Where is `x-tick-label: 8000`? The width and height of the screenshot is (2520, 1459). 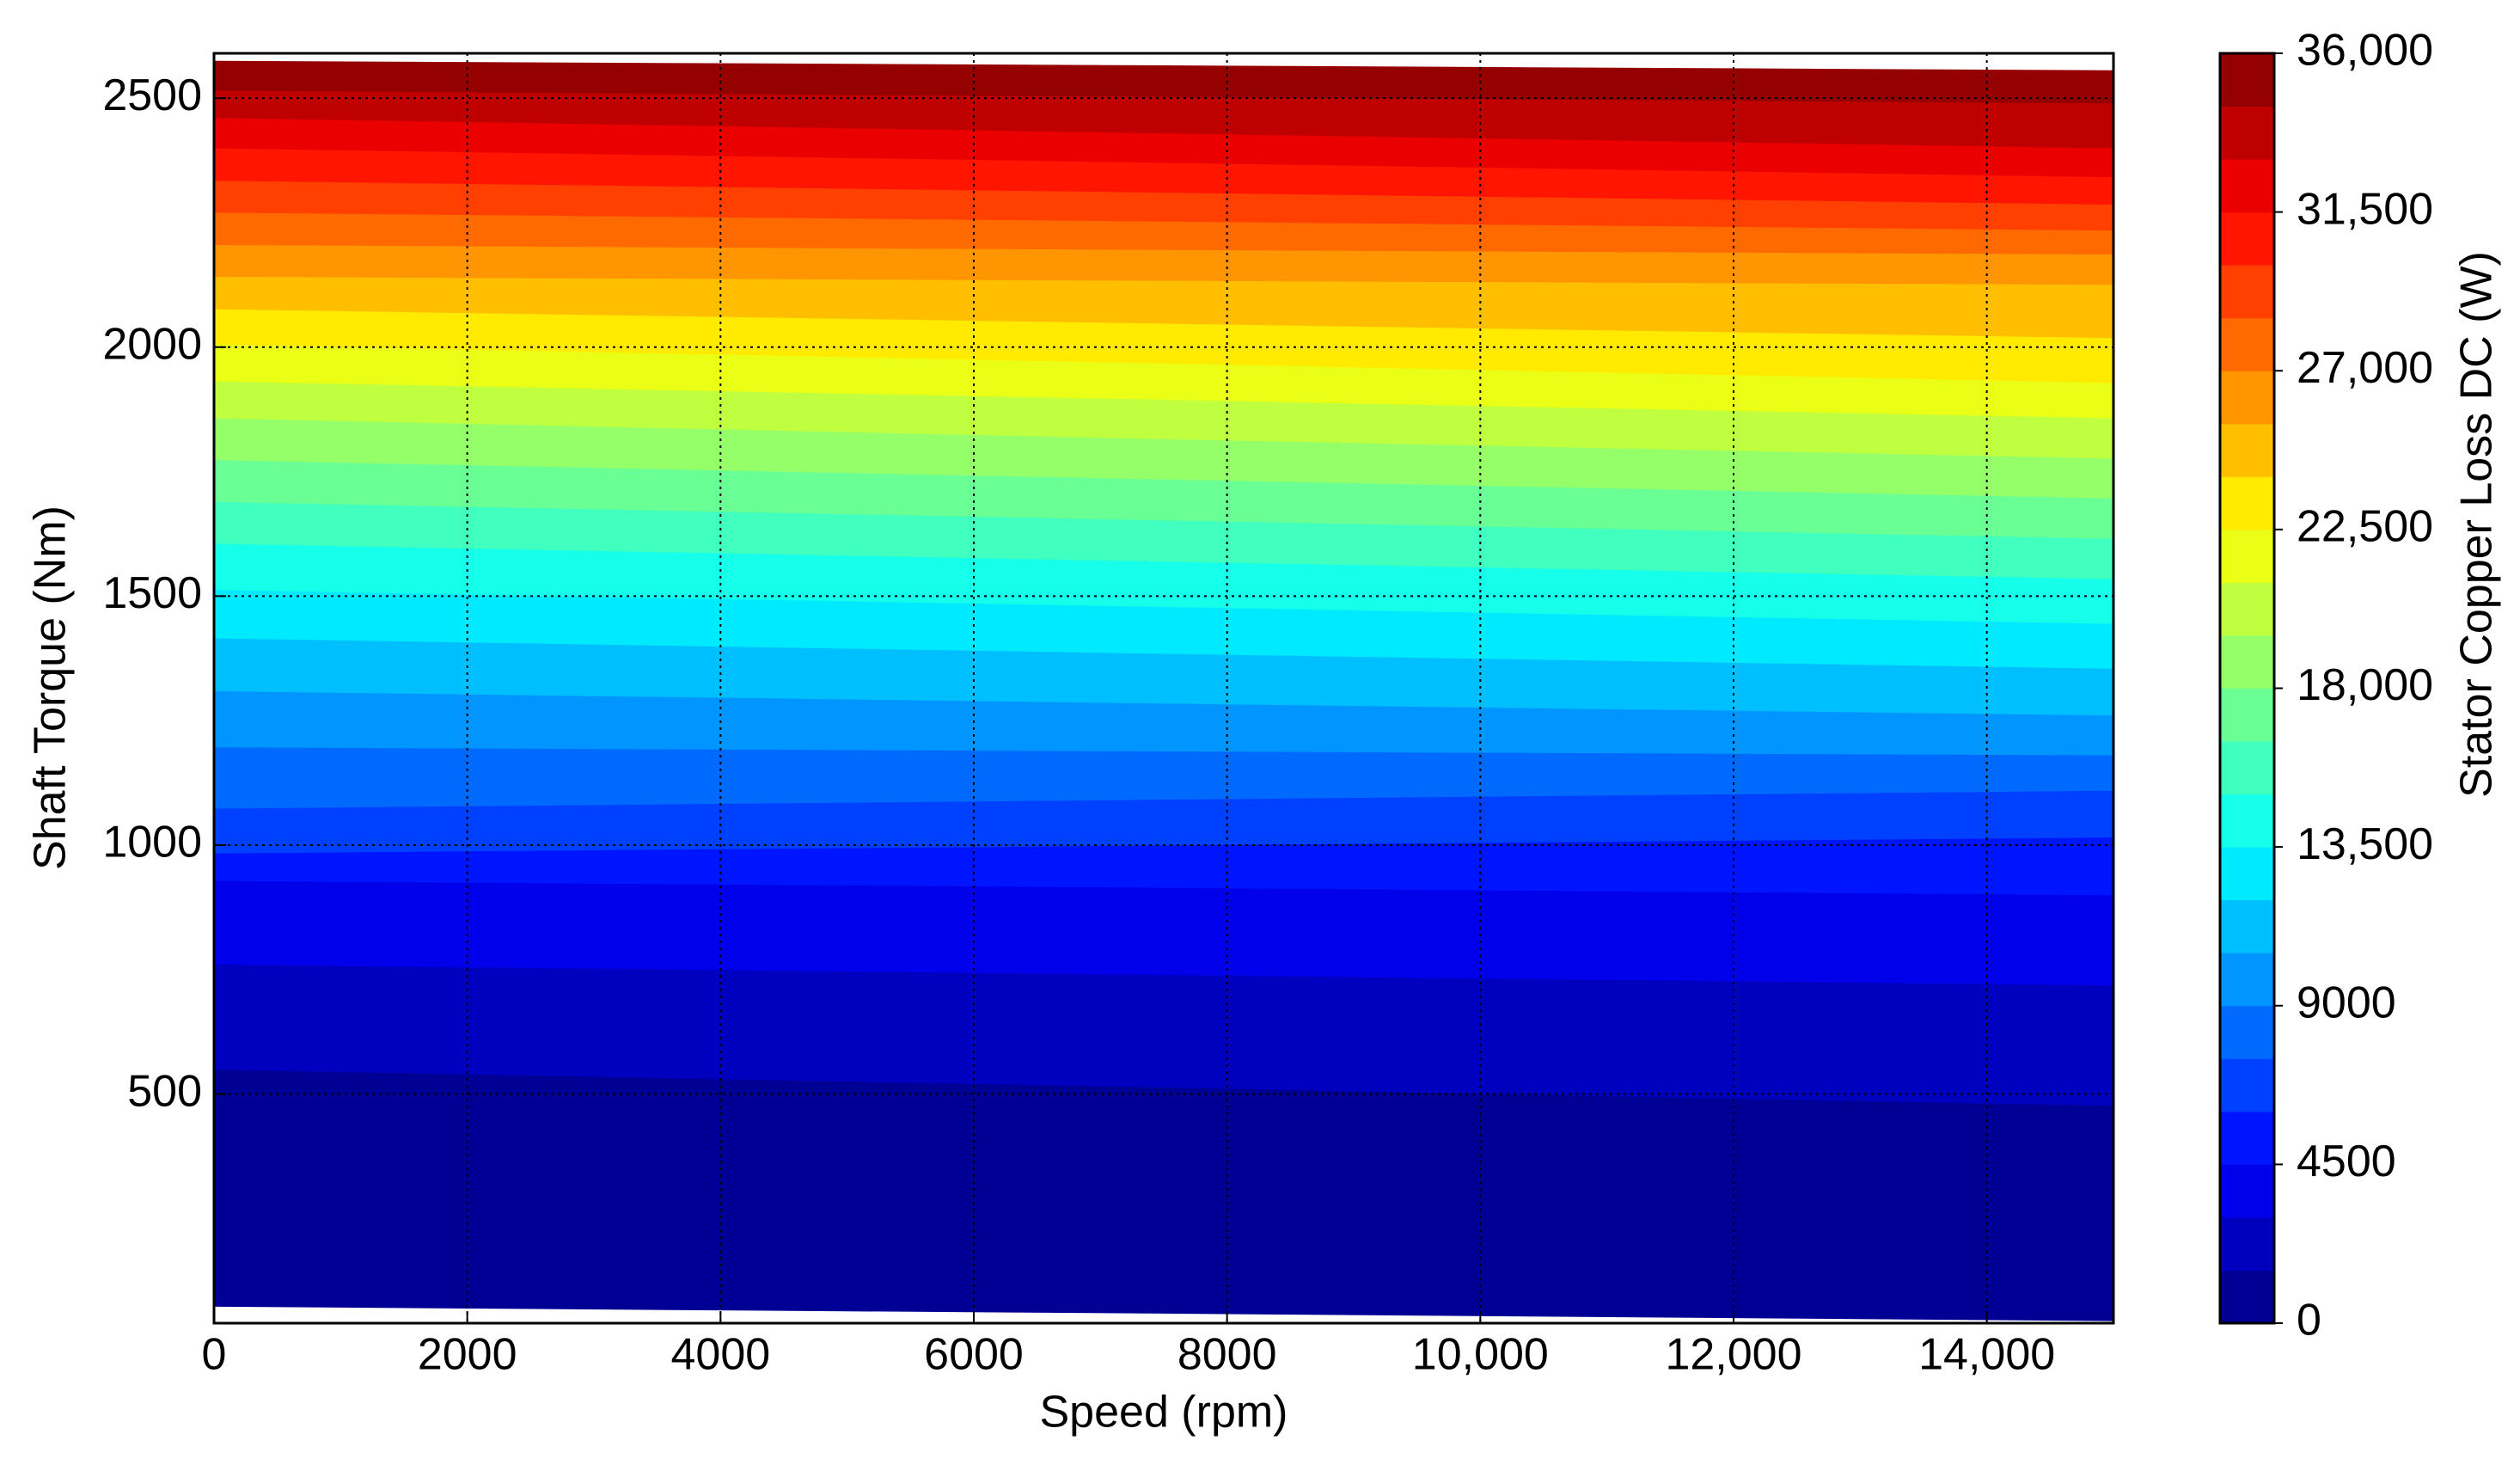
x-tick-label: 8000 is located at coordinates (1227, 1355).